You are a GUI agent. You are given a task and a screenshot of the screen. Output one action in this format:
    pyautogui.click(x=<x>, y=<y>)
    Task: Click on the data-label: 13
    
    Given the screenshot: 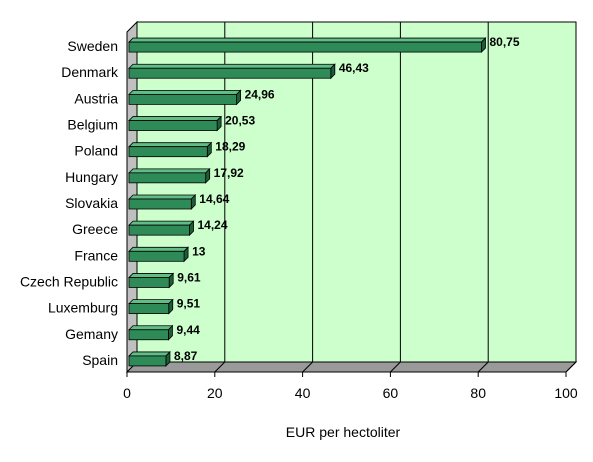 What is the action you would take?
    pyautogui.click(x=199, y=251)
    